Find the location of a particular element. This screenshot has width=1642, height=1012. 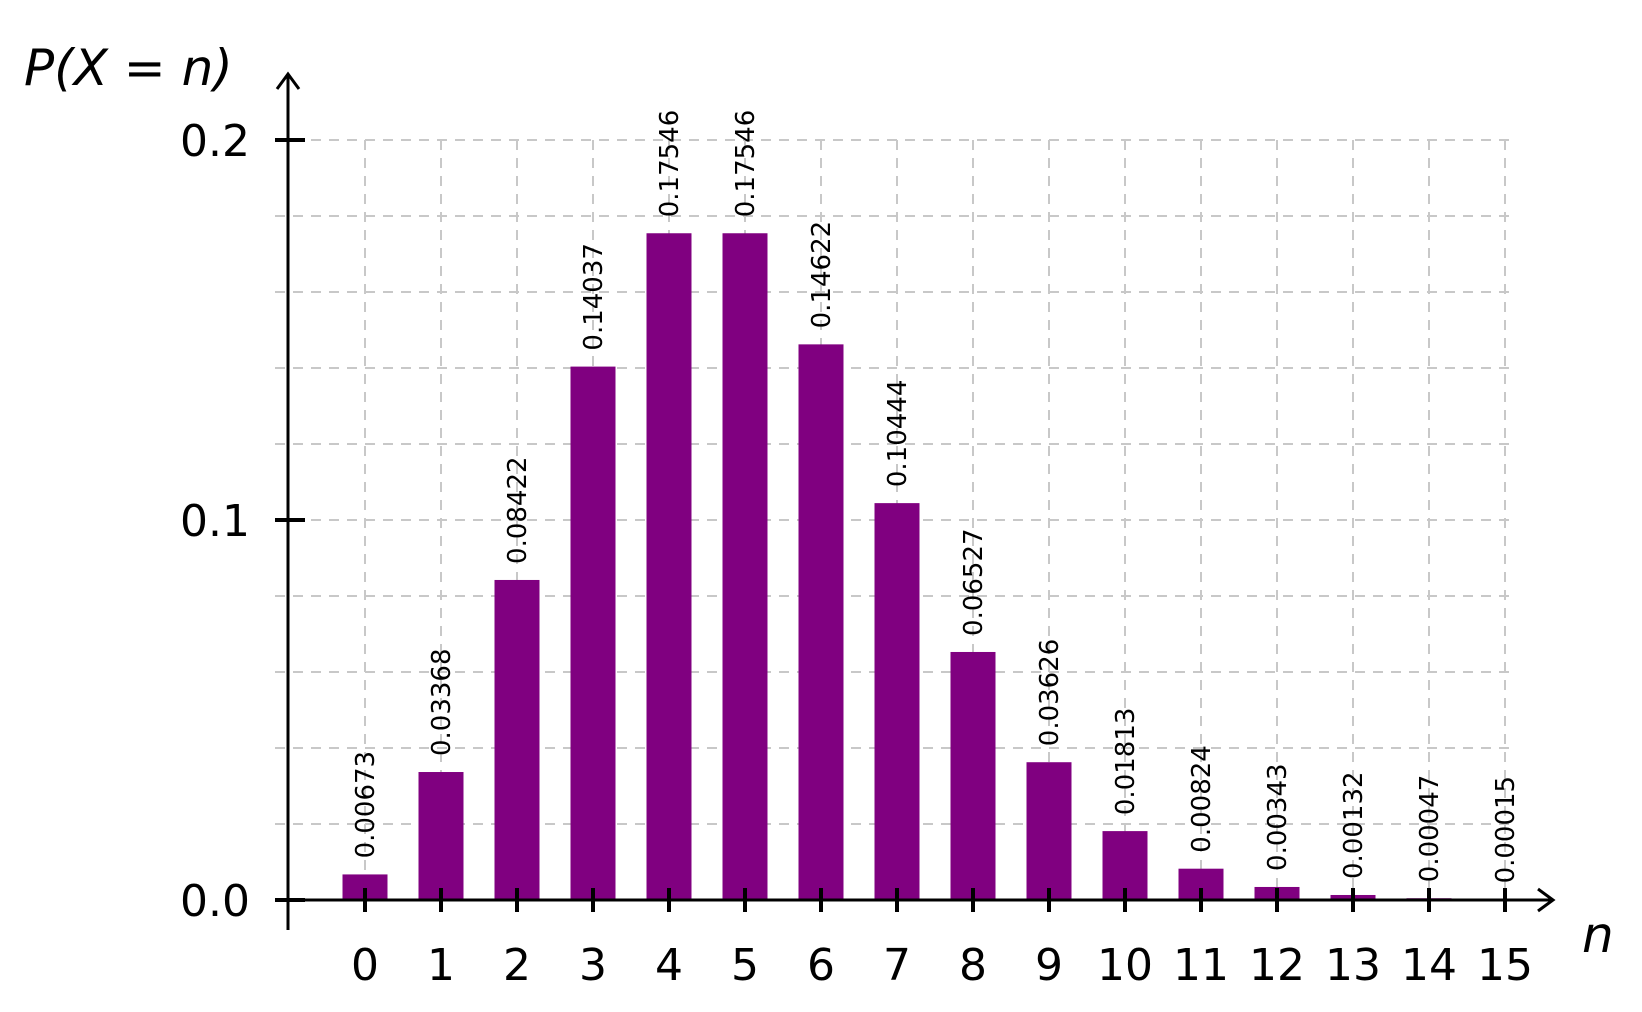

y-tick-label: 0.1 is located at coordinates (215, 521).